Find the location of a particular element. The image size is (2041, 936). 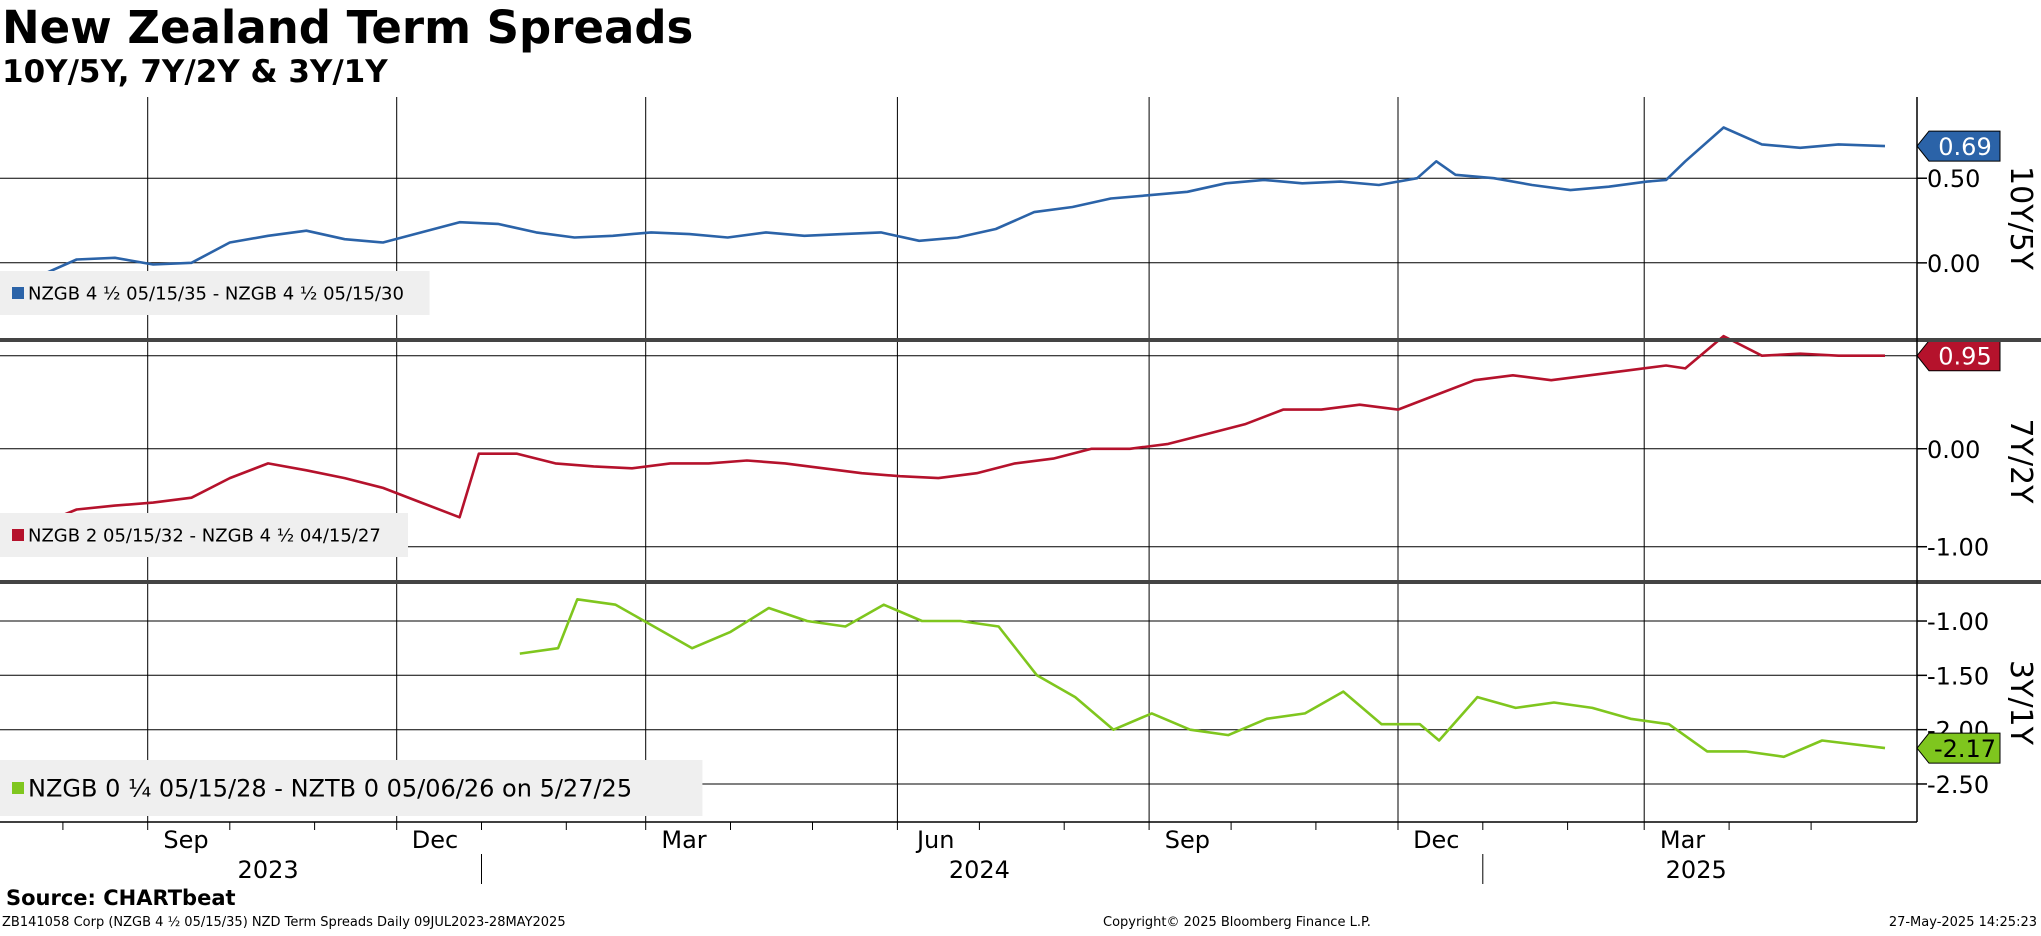

panel-2-axis-title: 7Y/2Y is located at coordinates (2020, 462).